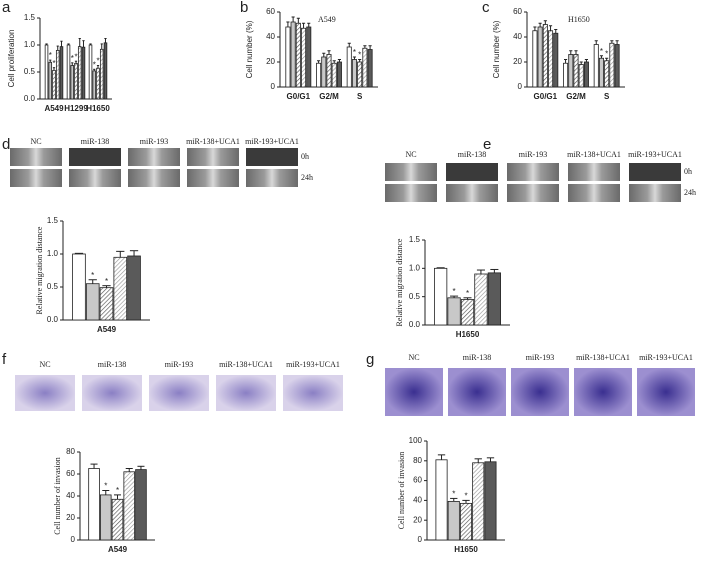 The width and height of the screenshot is (709, 565). I want to click on image-label: miR-193+UCA1, so click(666, 357).